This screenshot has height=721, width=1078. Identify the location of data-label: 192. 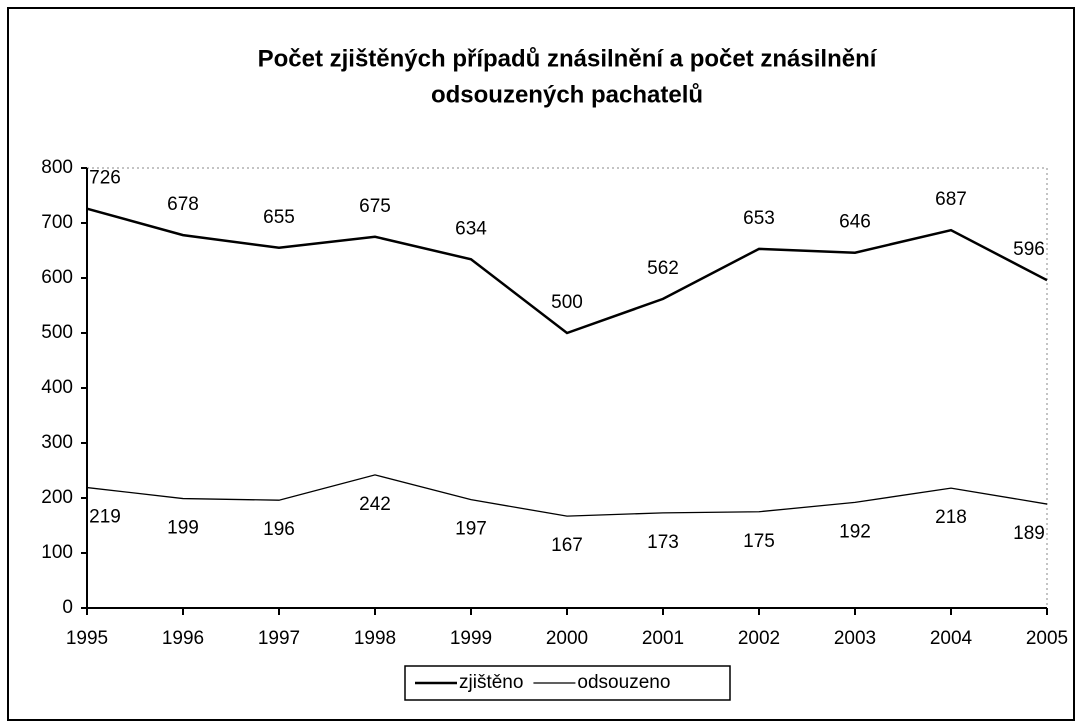
(855, 531).